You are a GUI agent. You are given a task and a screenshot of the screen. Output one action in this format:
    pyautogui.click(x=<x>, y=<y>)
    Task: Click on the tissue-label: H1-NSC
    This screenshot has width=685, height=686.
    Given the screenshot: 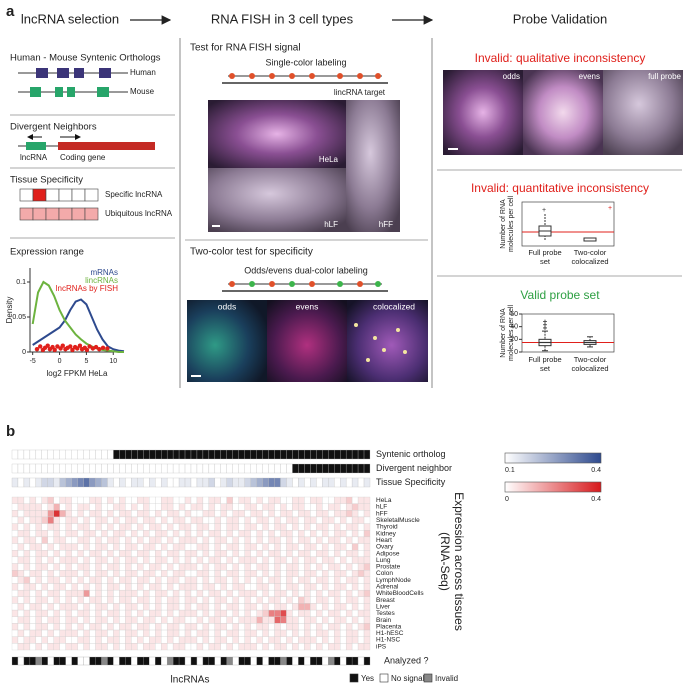 What is the action you would take?
    pyautogui.click(x=388, y=640)
    